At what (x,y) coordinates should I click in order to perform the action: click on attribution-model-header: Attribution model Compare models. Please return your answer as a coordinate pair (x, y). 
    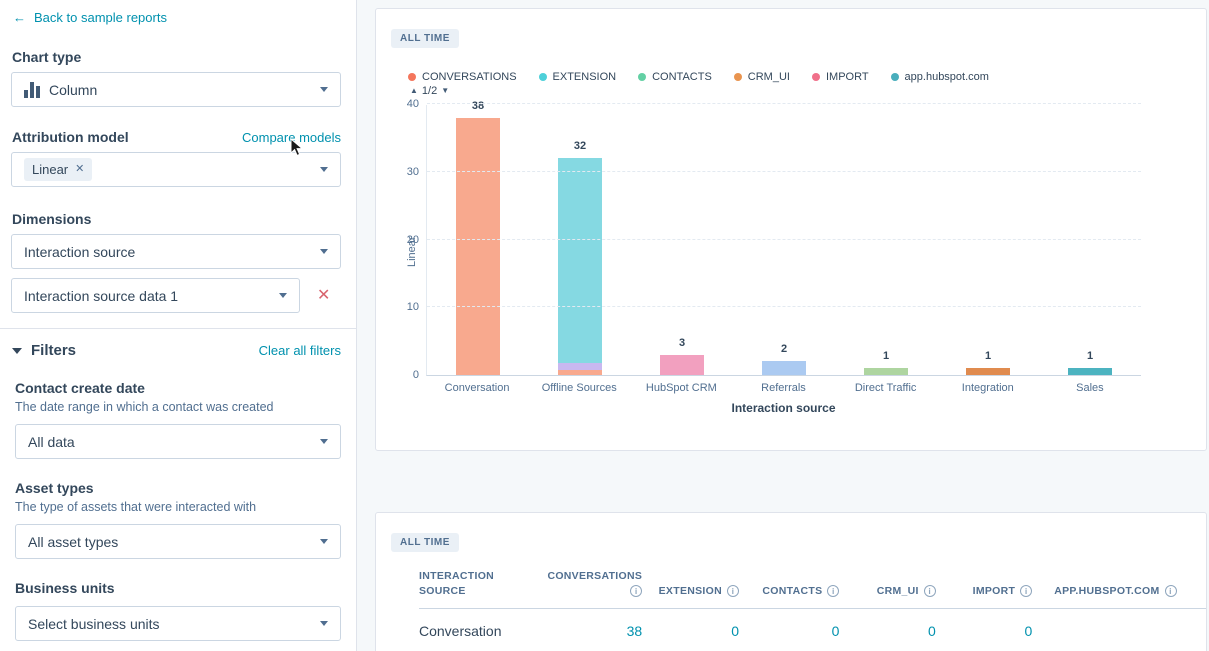
    Looking at the image, I should click on (176, 137).